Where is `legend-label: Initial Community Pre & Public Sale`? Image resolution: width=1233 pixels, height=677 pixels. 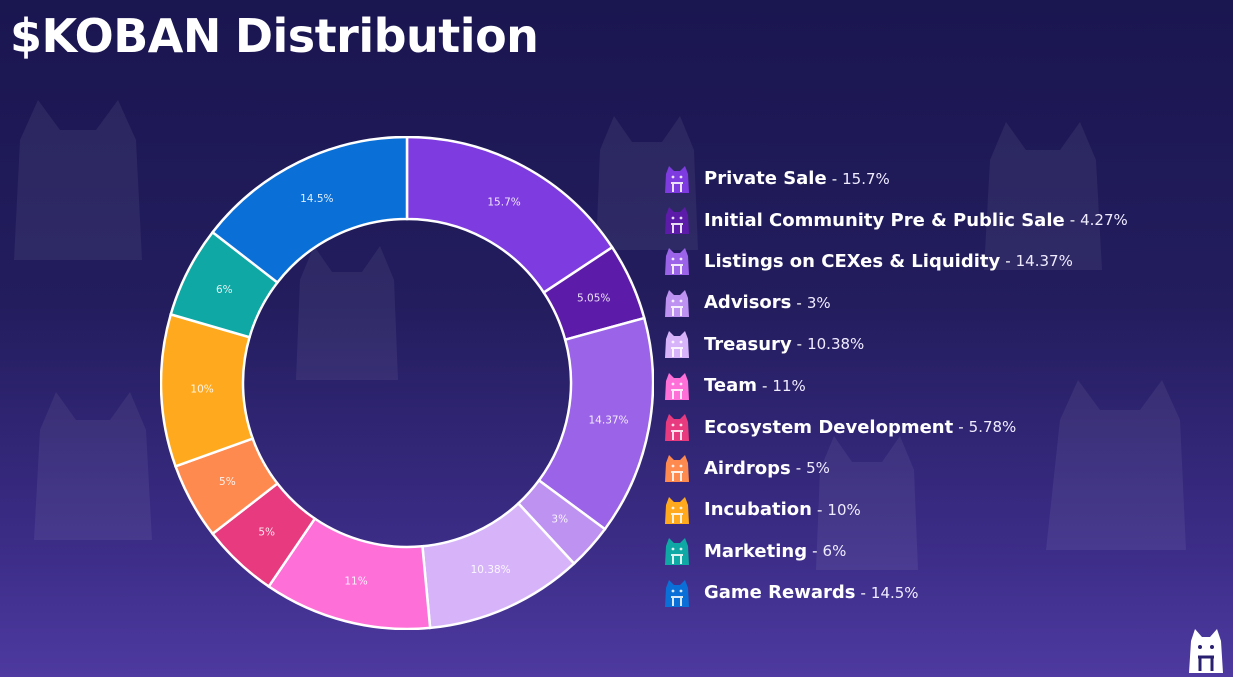 legend-label: Initial Community Pre & Public Sale is located at coordinates (884, 220).